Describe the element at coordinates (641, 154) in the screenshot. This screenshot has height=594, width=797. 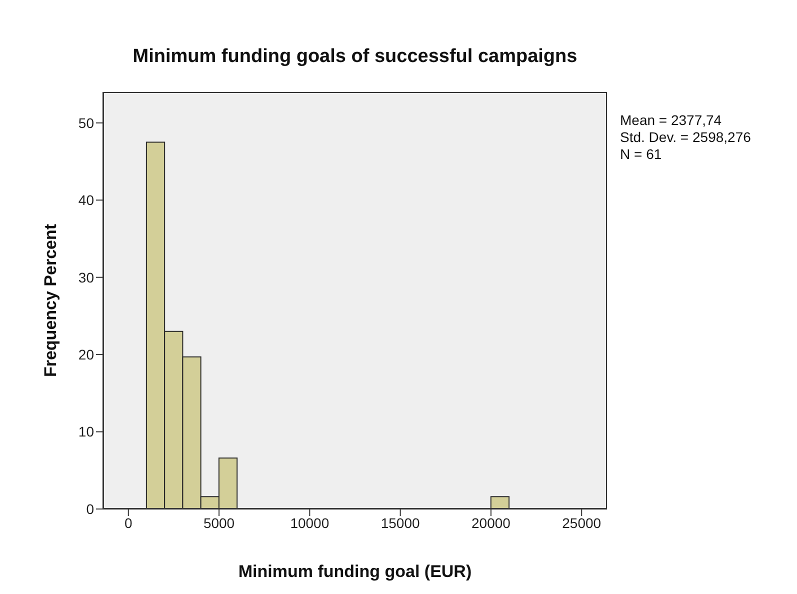
I see `text: N = 61` at that location.